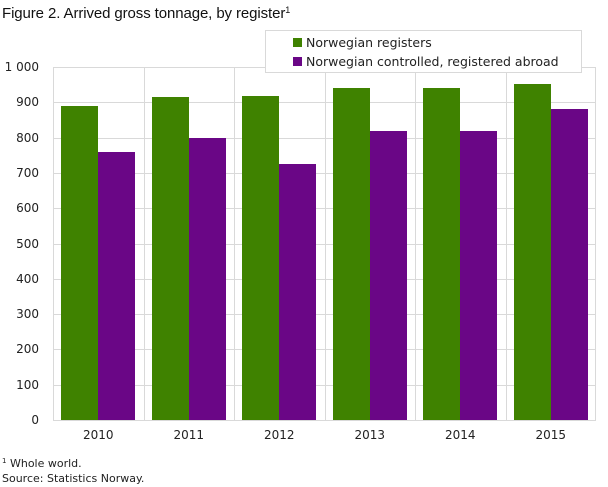 The width and height of the screenshot is (608, 487). Describe the element at coordinates (288, 10) in the screenshot. I see `title-footnote-marker: 1` at that location.